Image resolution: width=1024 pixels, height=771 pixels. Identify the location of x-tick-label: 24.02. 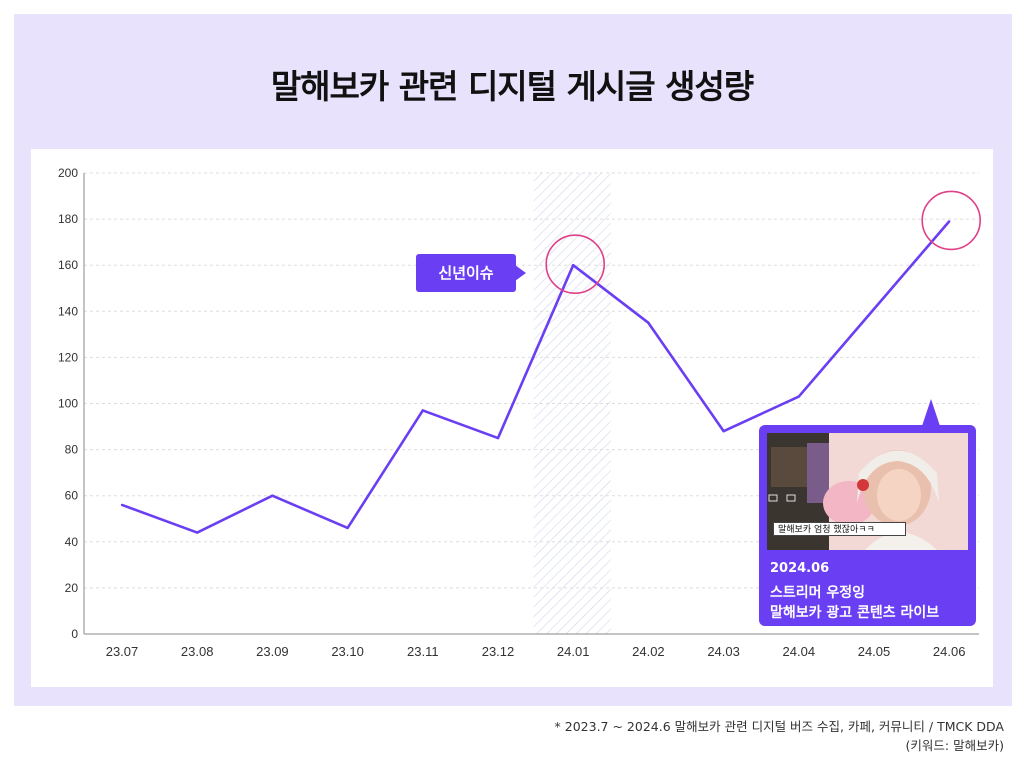
(648, 651).